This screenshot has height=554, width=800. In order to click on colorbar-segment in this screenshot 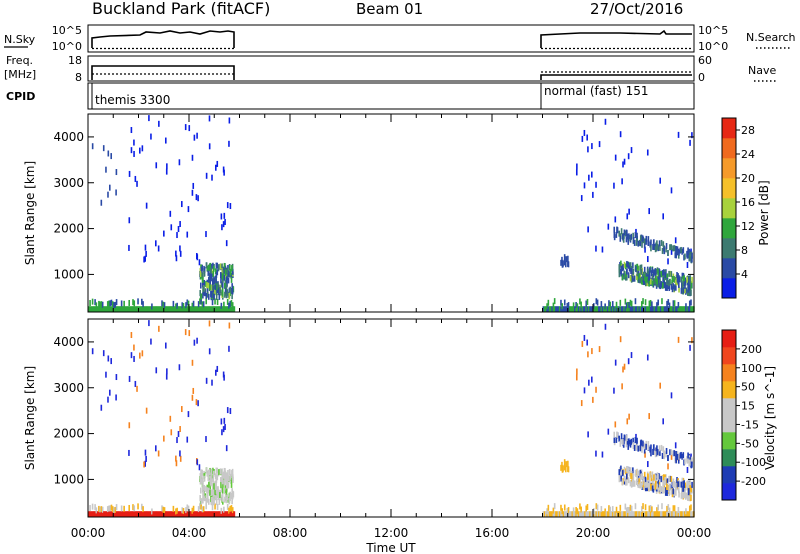, I will do `click(729, 407)`.